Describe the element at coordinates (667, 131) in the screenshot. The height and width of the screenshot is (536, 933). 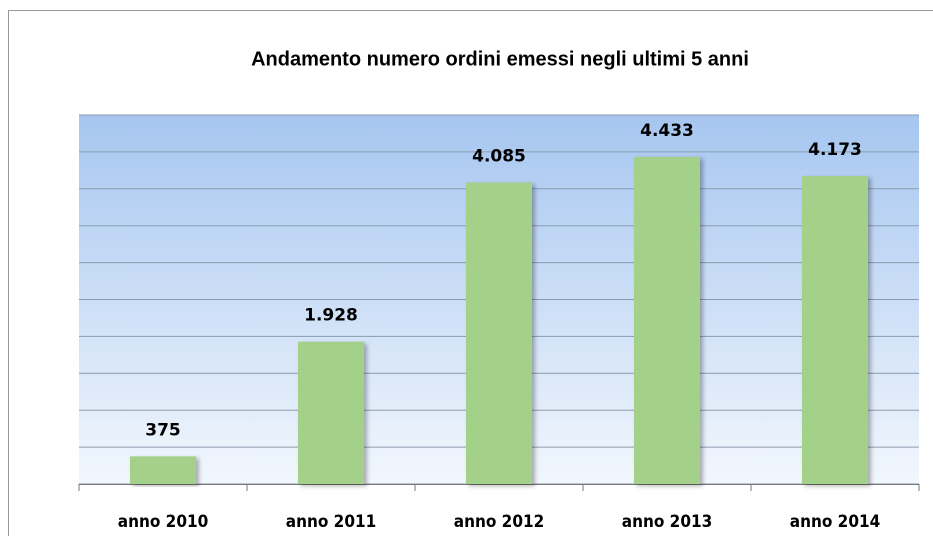
I see `data-label: 4.433` at that location.